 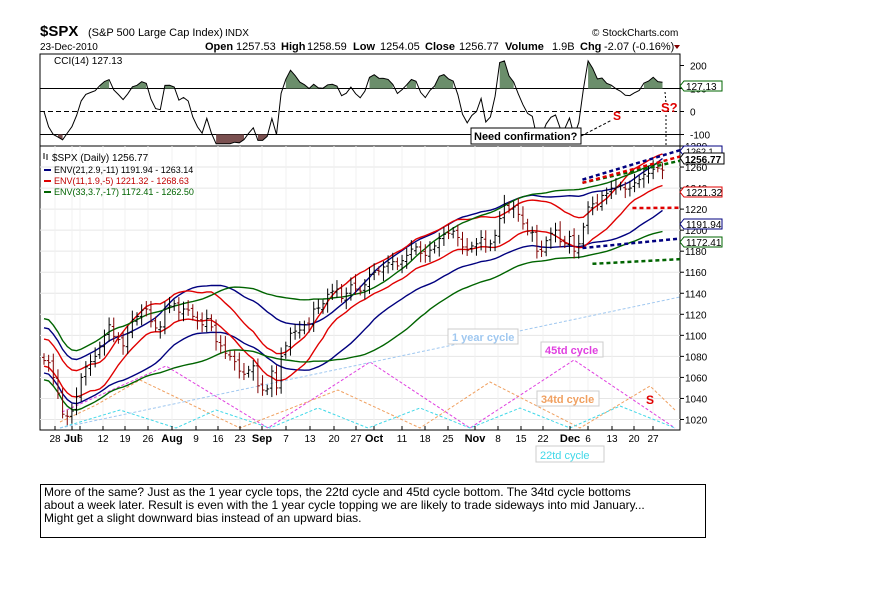 What do you see at coordinates (650, 400) in the screenshot?
I see `price-s-marker: S` at bounding box center [650, 400].